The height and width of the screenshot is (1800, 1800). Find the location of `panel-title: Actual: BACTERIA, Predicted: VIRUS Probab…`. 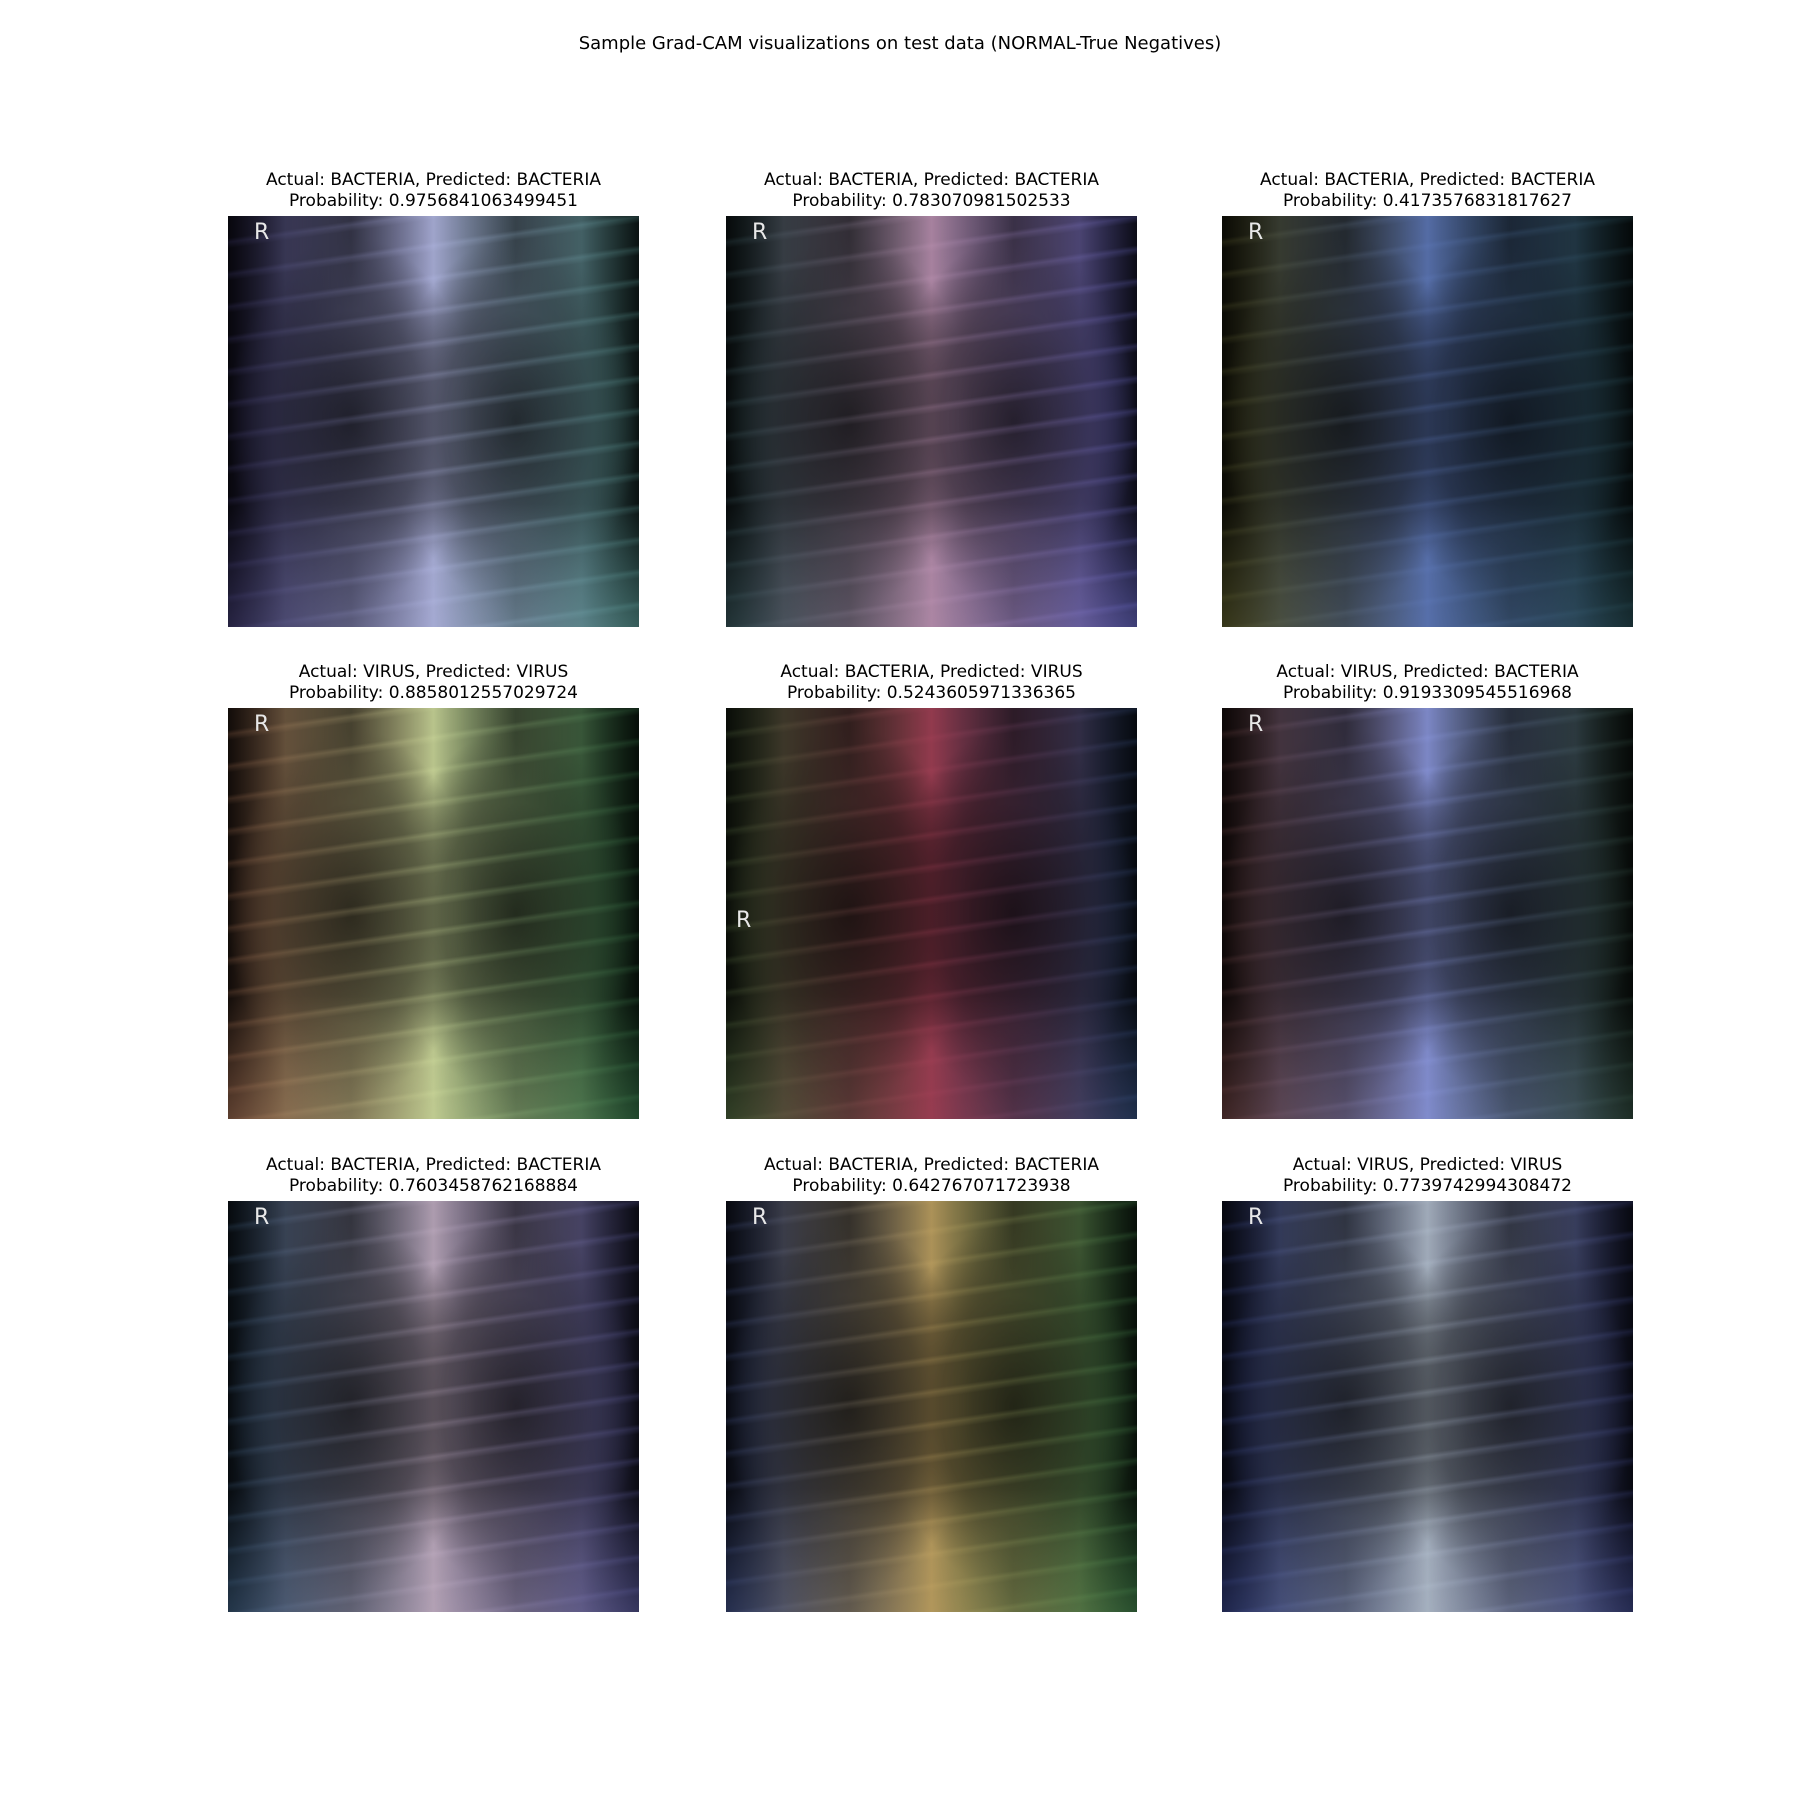

panel-title: Actual: BACTERIA, Predicted: VIRUS Probab… is located at coordinates (931, 683).